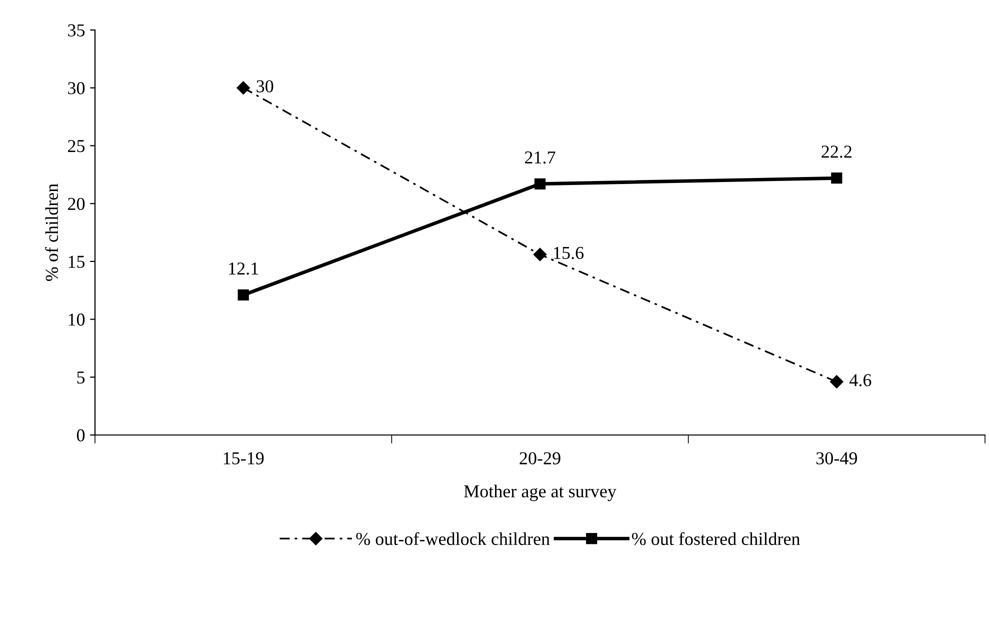 This screenshot has height=617, width=989. Describe the element at coordinates (265, 86) in the screenshot. I see `data-label: 30` at that location.